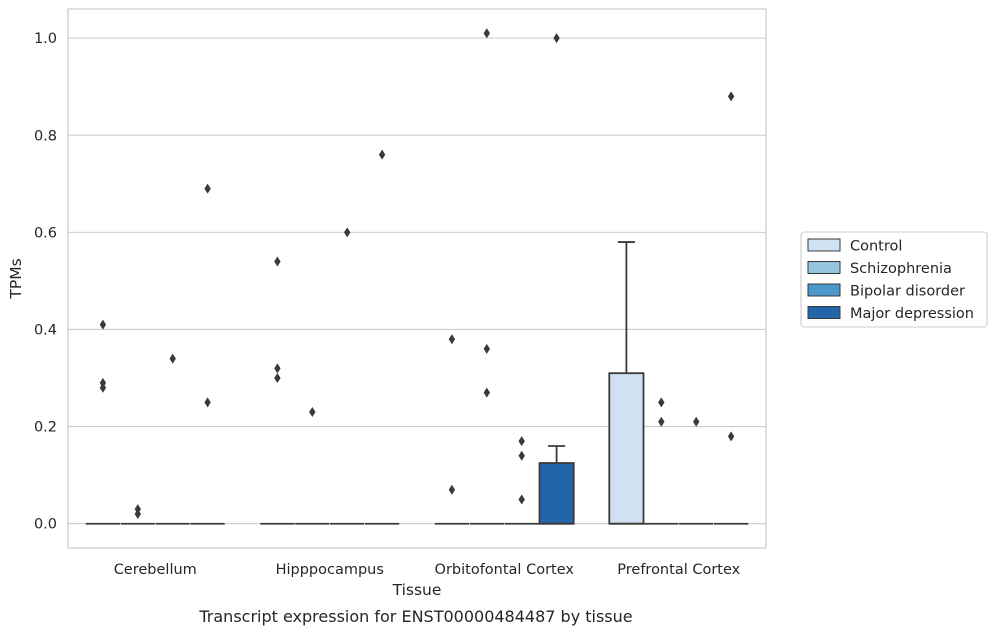 This screenshot has height=634, width=997. Describe the element at coordinates (155, 570) in the screenshot. I see `x-tick-label: Cerebellum` at that location.